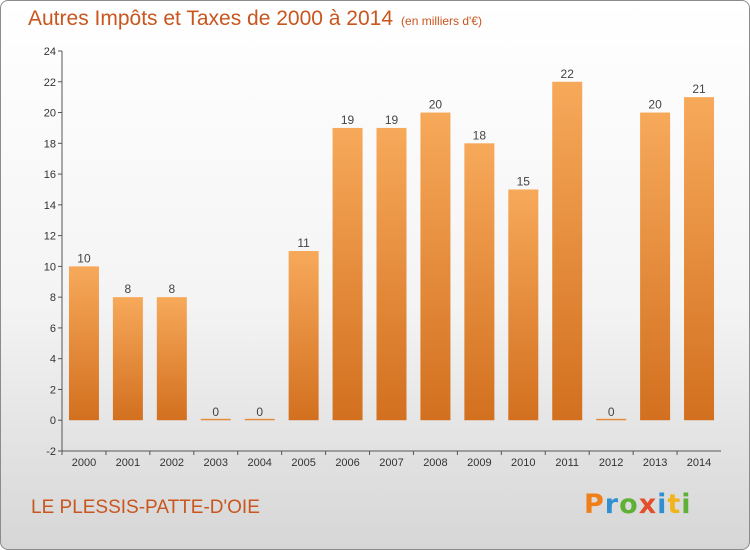  Describe the element at coordinates (523, 463) in the screenshot. I see `x-tick-label: 2010` at that location.